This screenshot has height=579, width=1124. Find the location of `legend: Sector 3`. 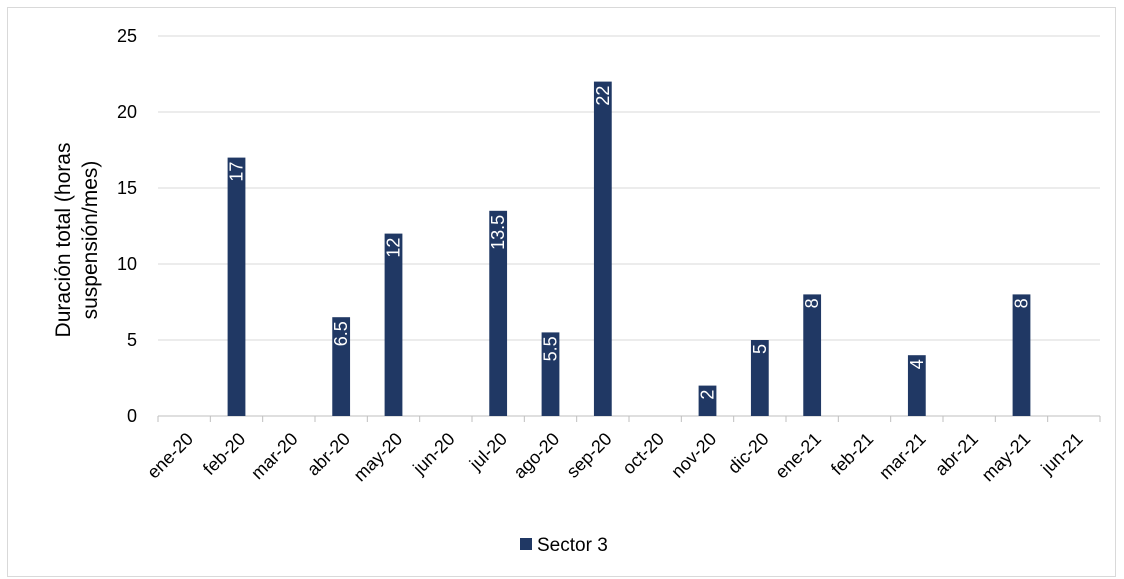

legend: Sector 3 is located at coordinates (564, 545).